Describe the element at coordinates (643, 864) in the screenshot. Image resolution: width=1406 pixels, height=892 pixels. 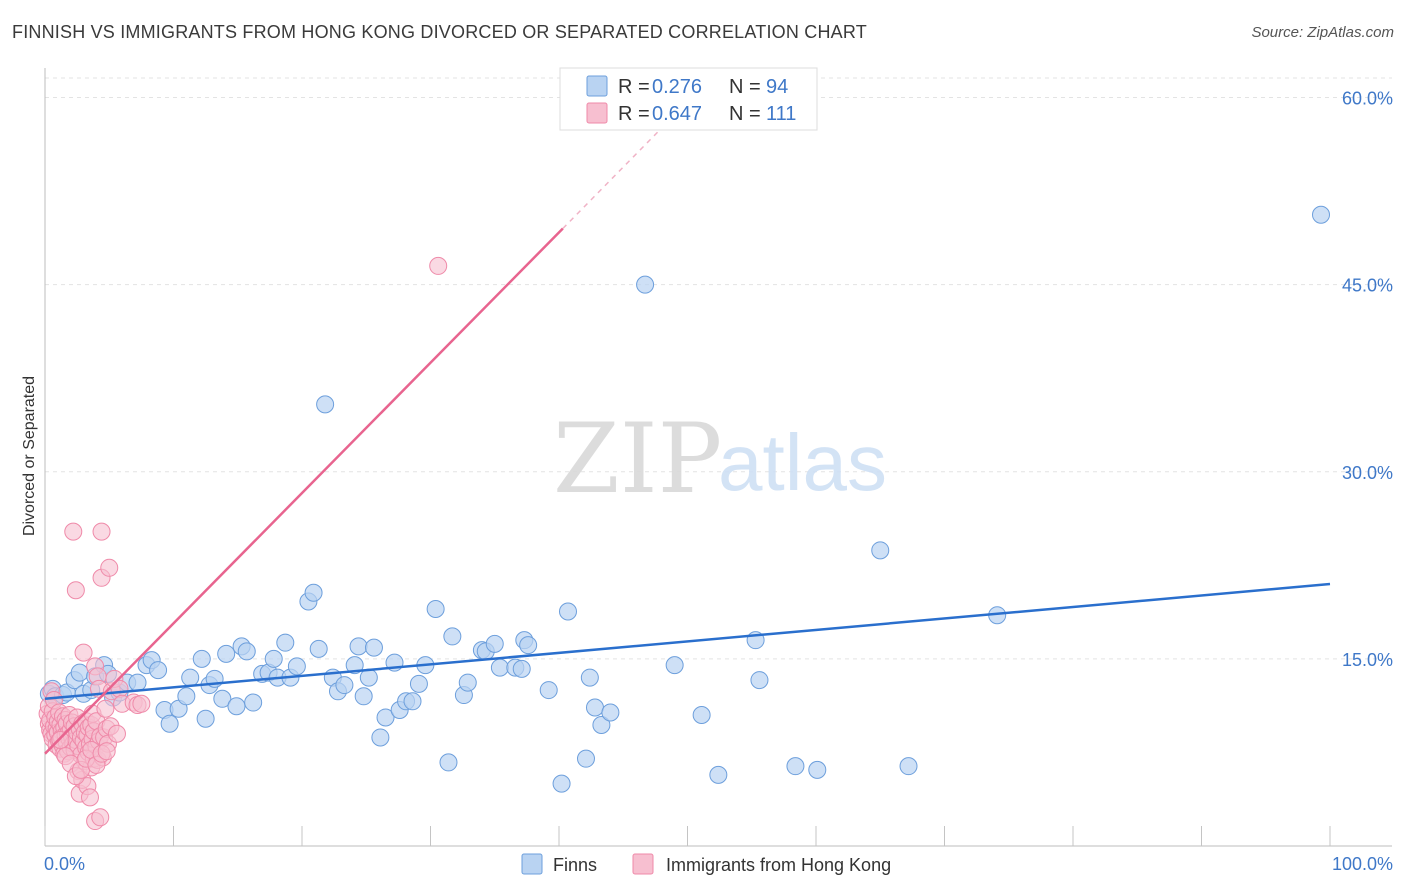
I see `bottom-legend-swatch-hk` at that location.